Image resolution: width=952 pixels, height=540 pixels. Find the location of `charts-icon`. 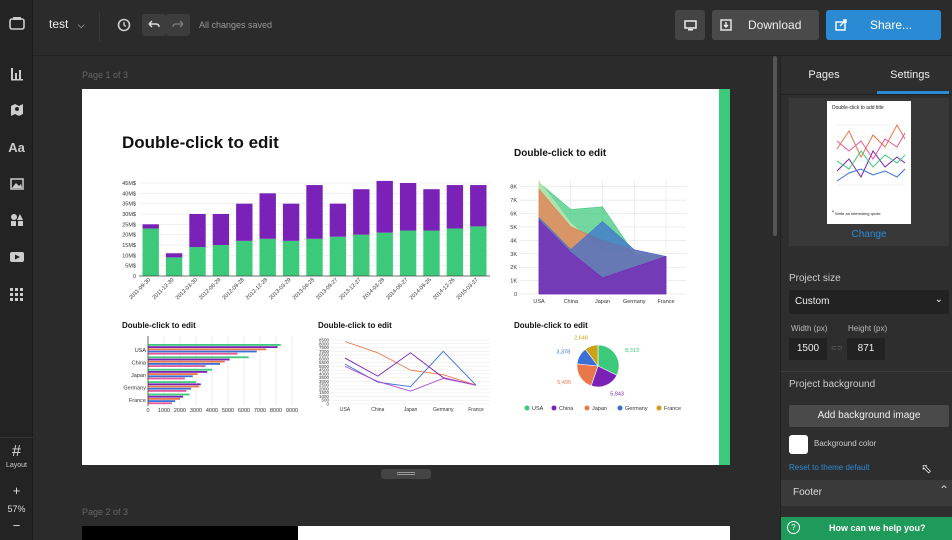

charts-icon is located at coordinates (16, 74).